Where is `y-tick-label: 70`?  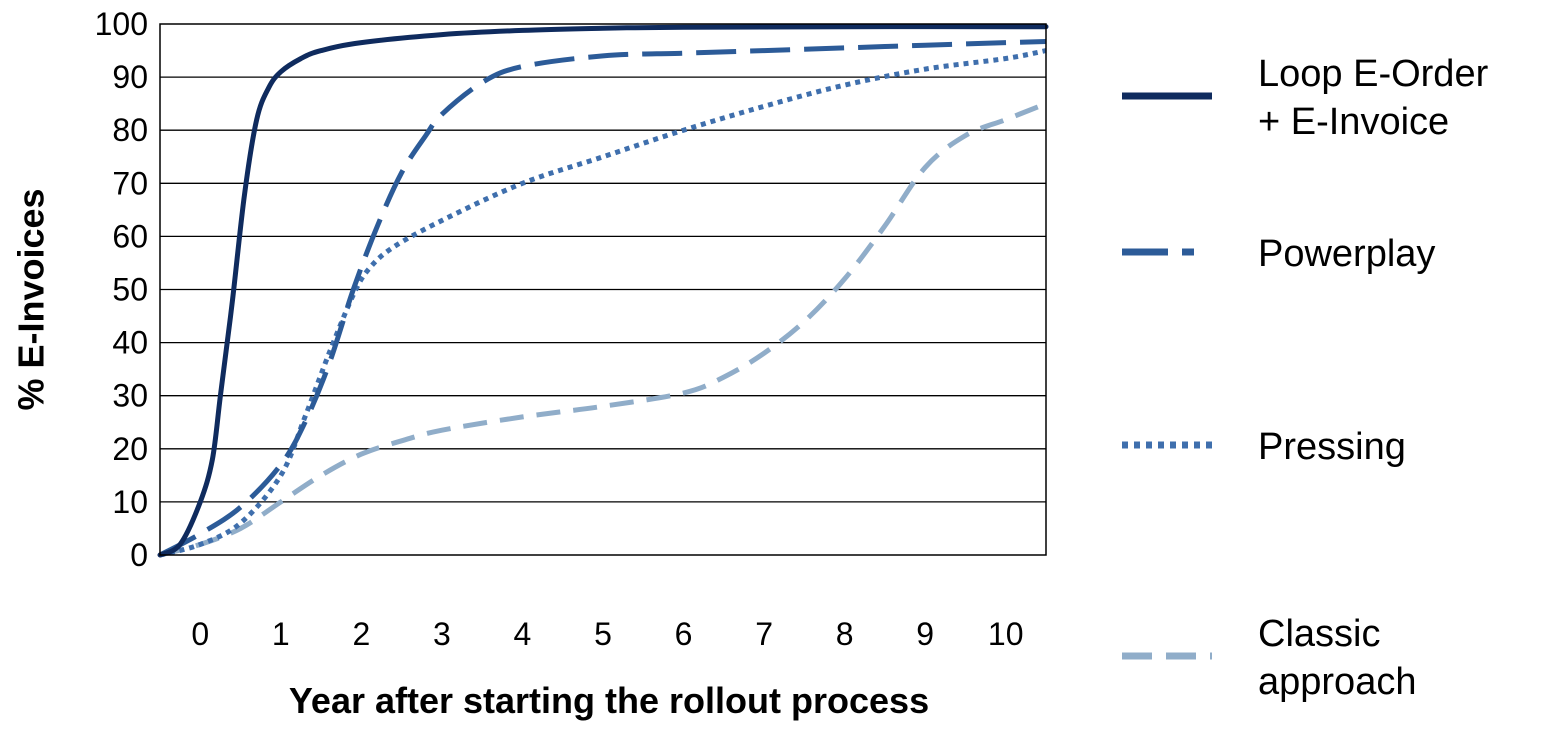
y-tick-label: 70 is located at coordinates (130, 183).